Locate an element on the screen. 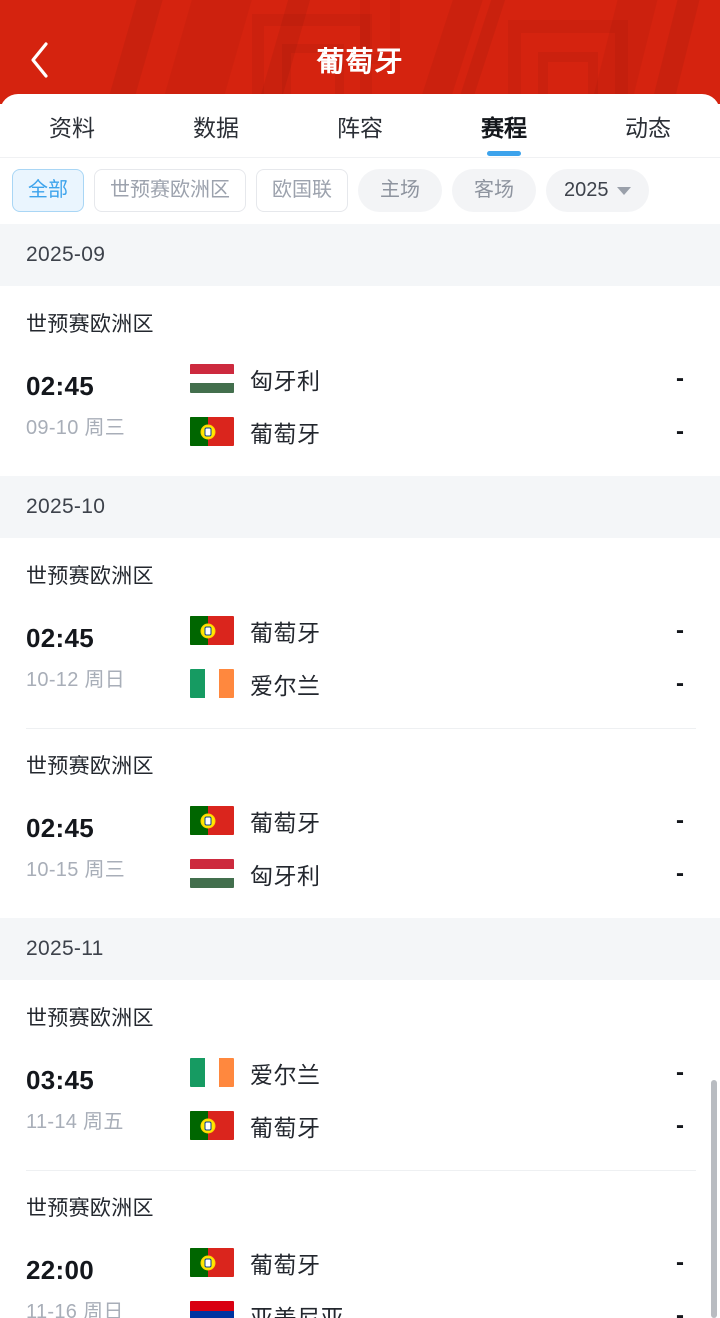  ireland-flag is located at coordinates (212, 1072).